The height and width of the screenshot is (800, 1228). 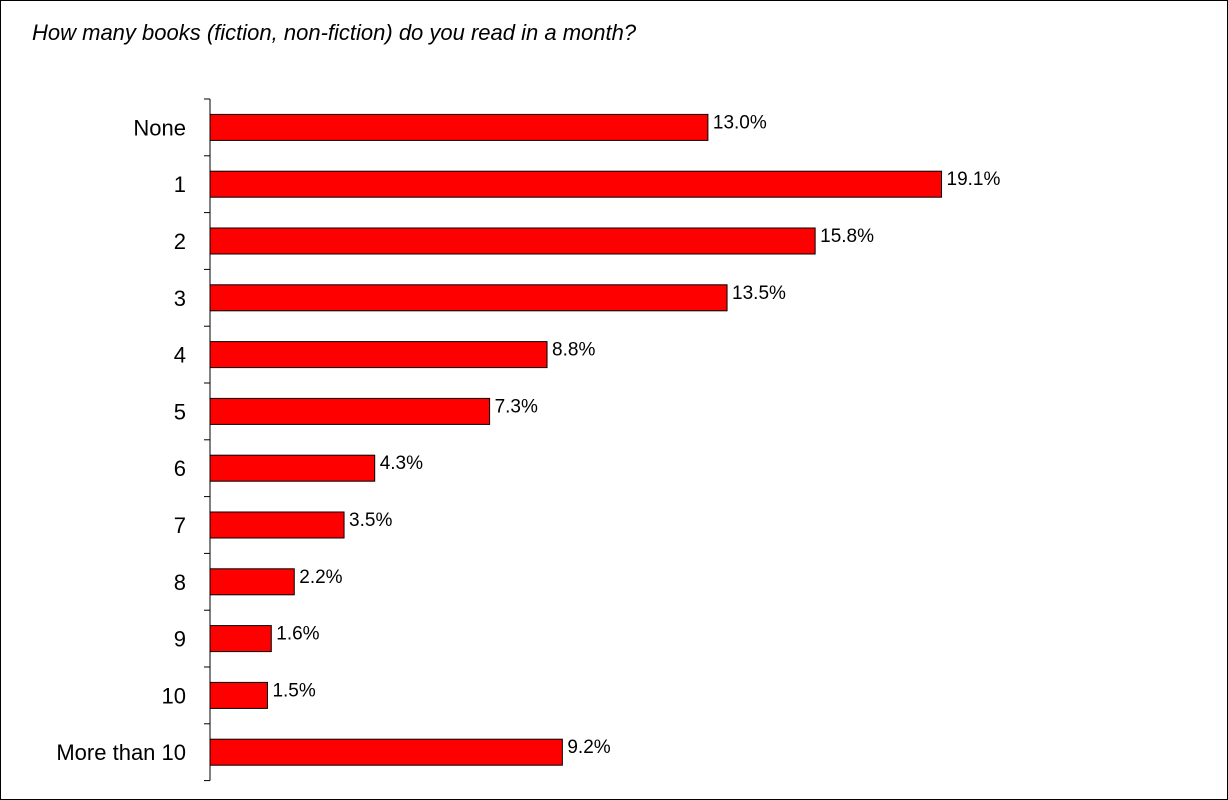 What do you see at coordinates (370, 520) in the screenshot?
I see `value-label-7: 3.5%` at bounding box center [370, 520].